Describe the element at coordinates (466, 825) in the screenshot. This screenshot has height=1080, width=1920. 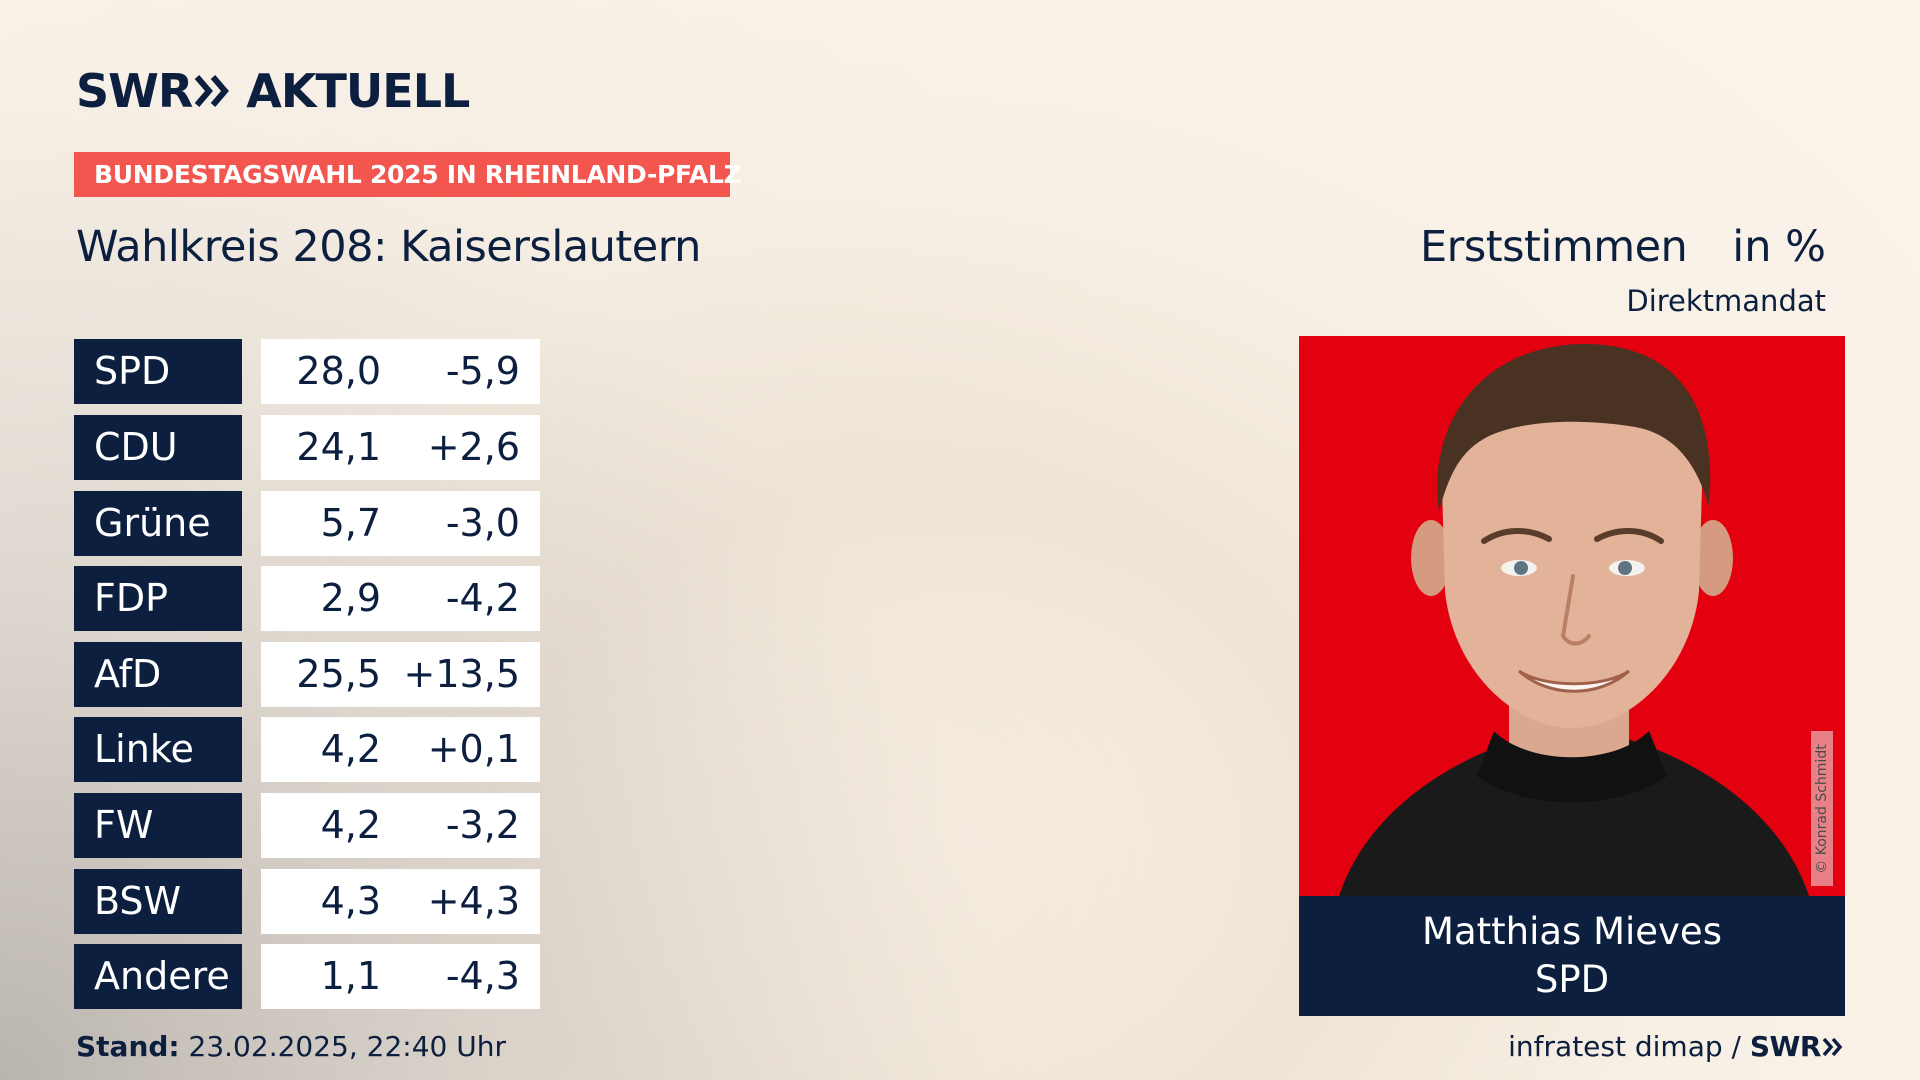
I see `vote-change: -3,2` at that location.